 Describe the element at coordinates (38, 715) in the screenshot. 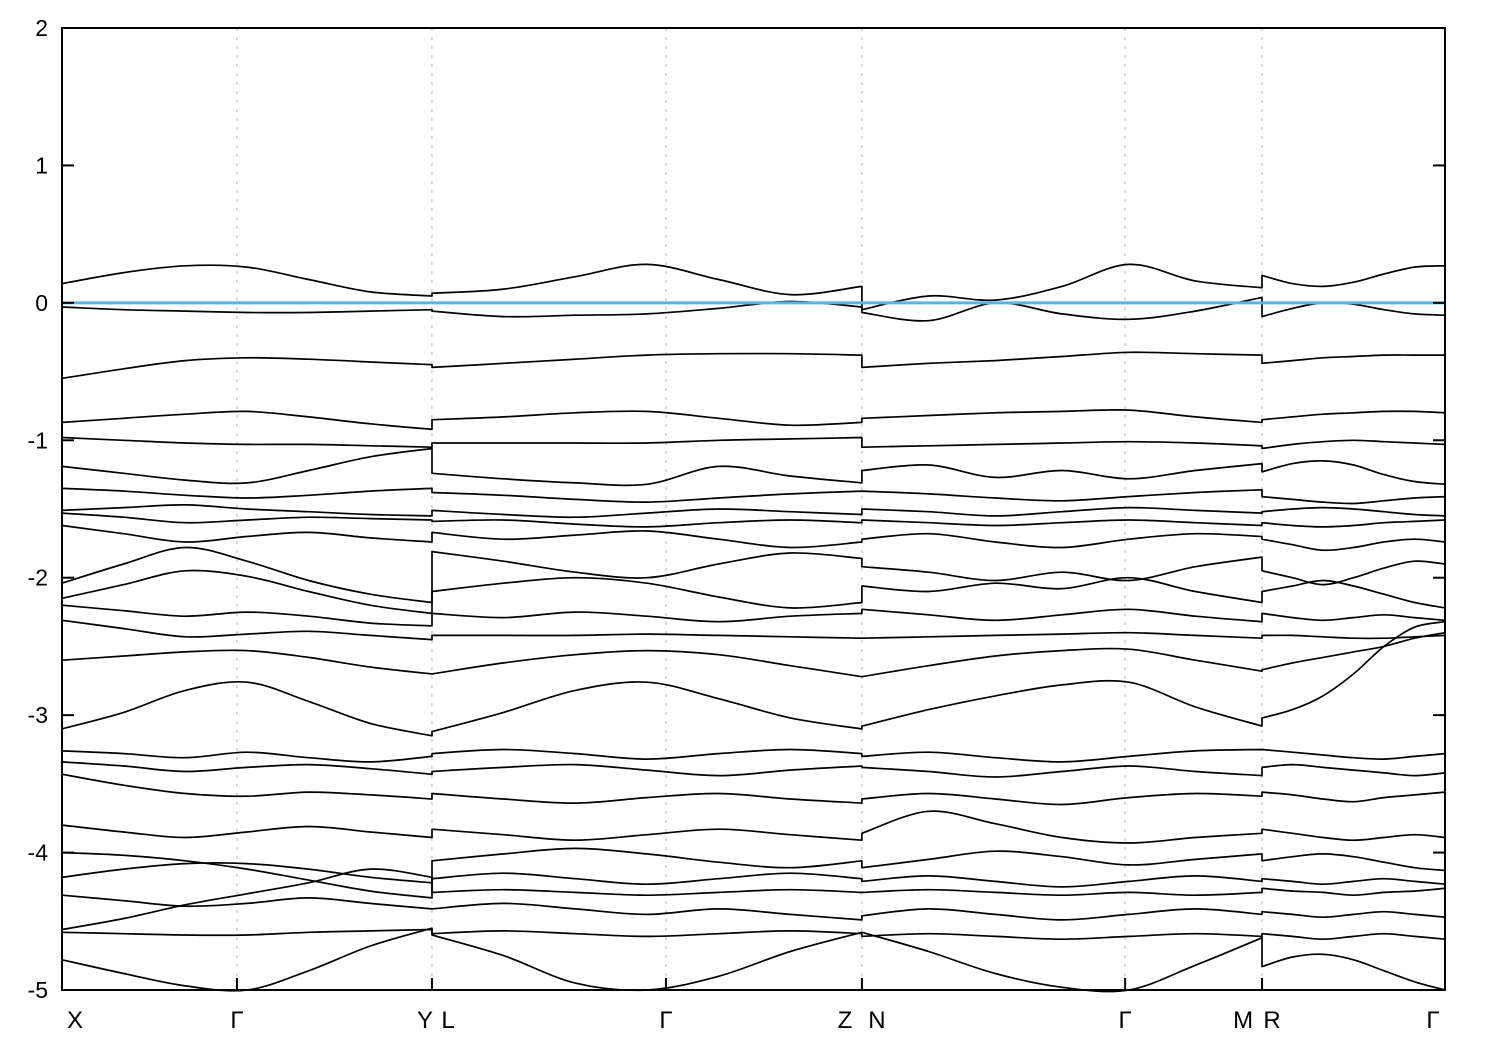

I see `y-axis-tick-label: -3` at that location.